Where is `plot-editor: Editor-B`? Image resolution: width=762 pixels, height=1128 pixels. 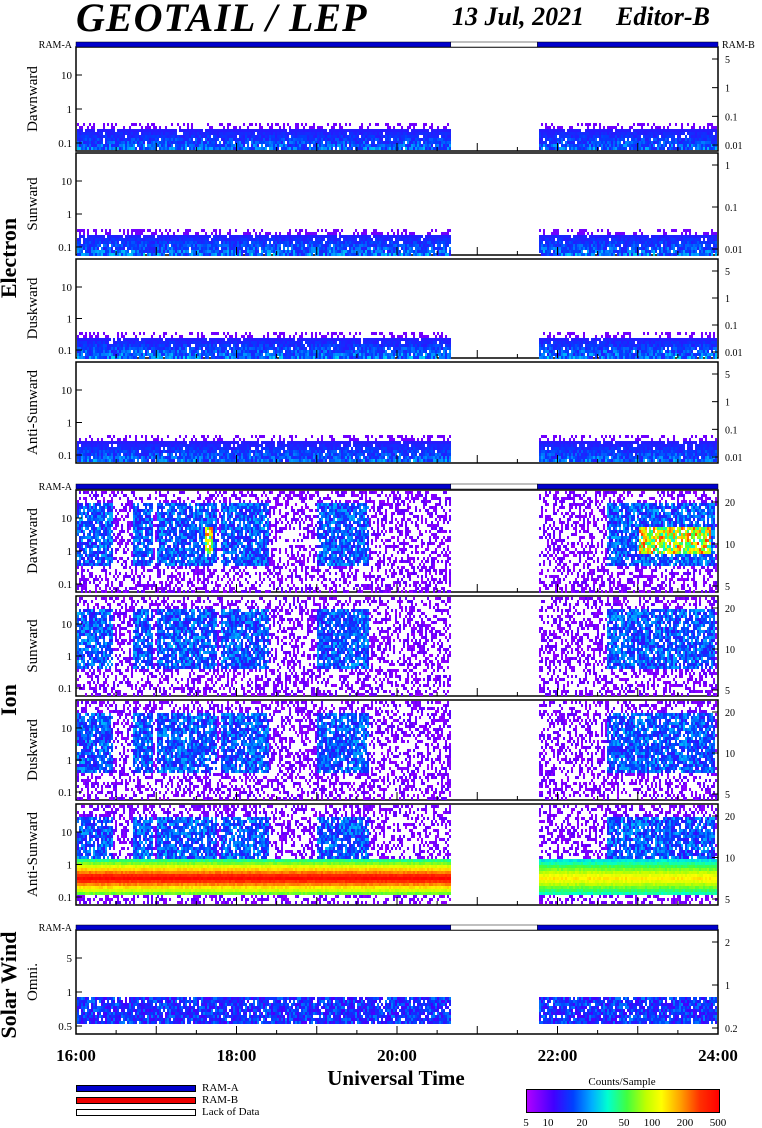
plot-editor: Editor-B is located at coordinates (663, 17).